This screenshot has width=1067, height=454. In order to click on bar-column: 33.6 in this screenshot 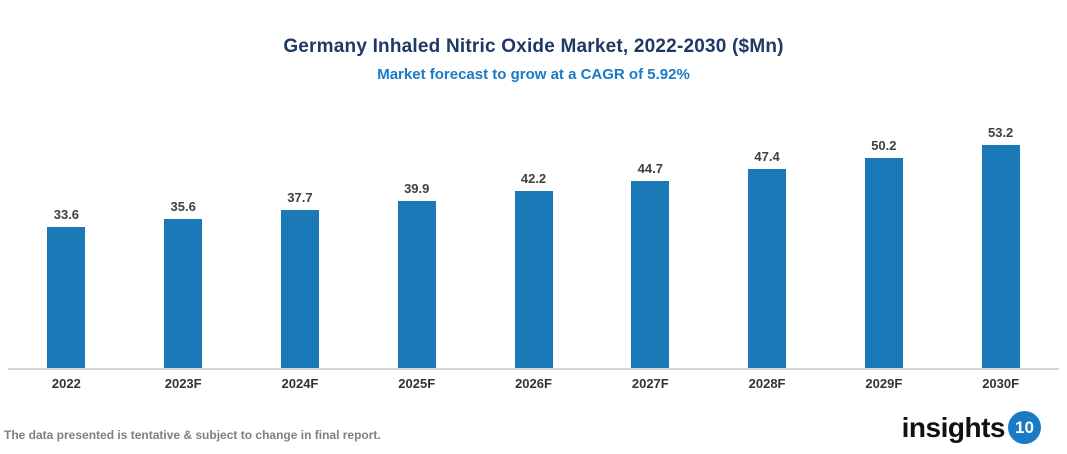, I will do `click(66, 287)`.